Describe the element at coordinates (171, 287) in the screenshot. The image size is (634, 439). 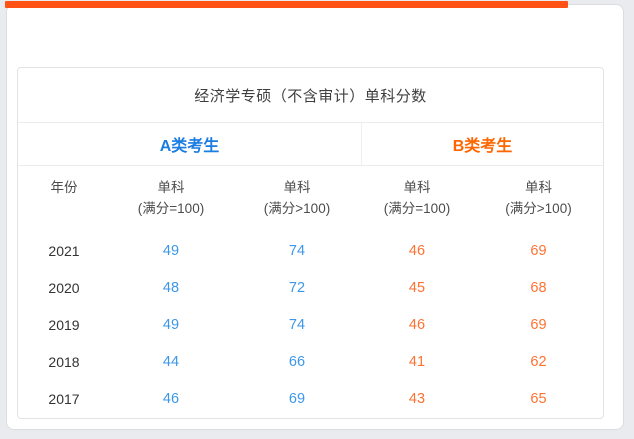
I see `score-cell: 48` at that location.